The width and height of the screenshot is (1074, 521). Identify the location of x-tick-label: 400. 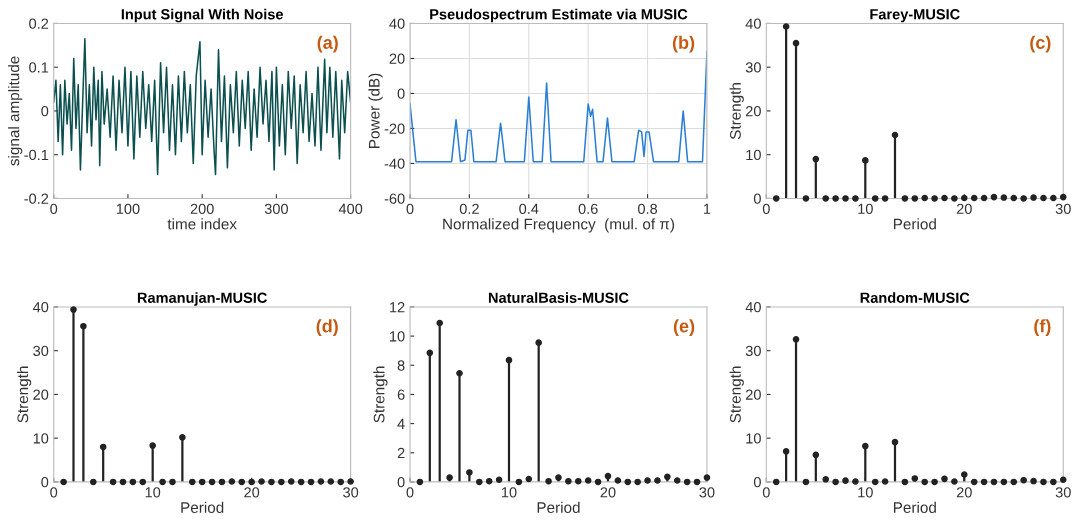
(350, 209).